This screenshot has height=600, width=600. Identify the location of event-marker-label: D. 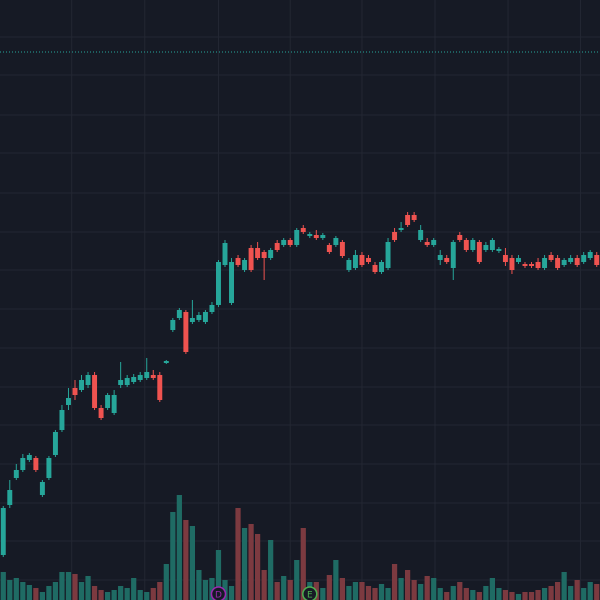
(218, 595).